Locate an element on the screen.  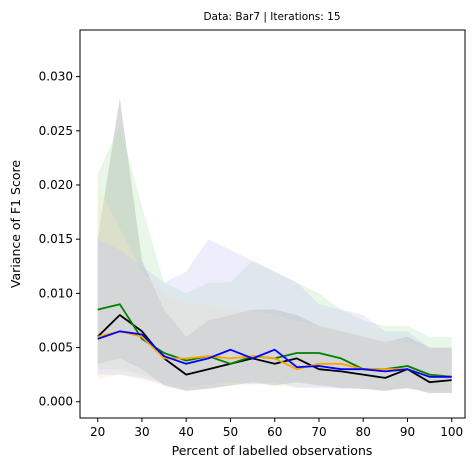
y-tick-label: 0.015 is located at coordinates (56, 239).